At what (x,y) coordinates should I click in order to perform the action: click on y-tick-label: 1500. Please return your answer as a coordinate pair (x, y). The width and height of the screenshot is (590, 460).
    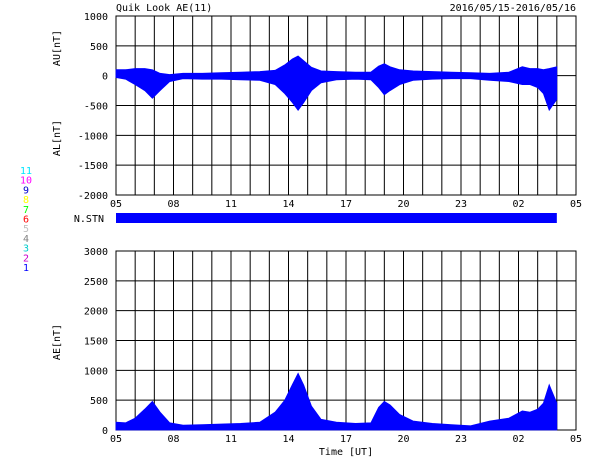
    Looking at the image, I should click on (96, 342).